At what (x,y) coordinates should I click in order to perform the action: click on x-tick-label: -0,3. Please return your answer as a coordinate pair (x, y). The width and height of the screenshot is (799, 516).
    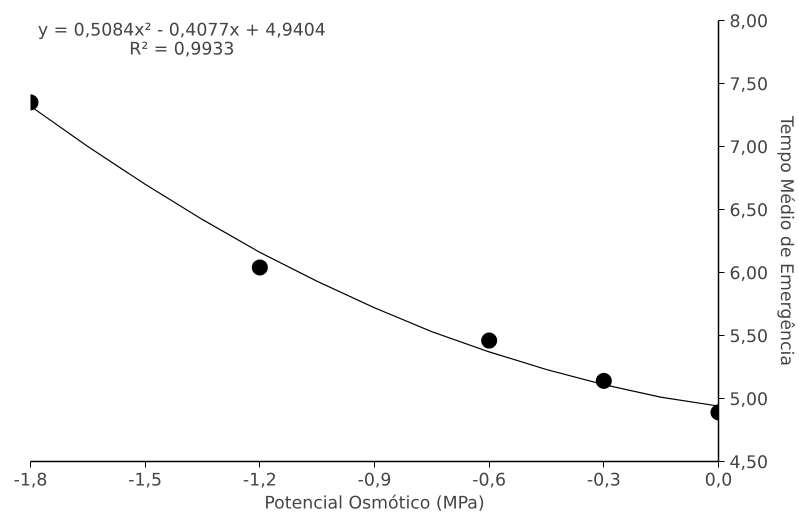
    Looking at the image, I should click on (603, 480).